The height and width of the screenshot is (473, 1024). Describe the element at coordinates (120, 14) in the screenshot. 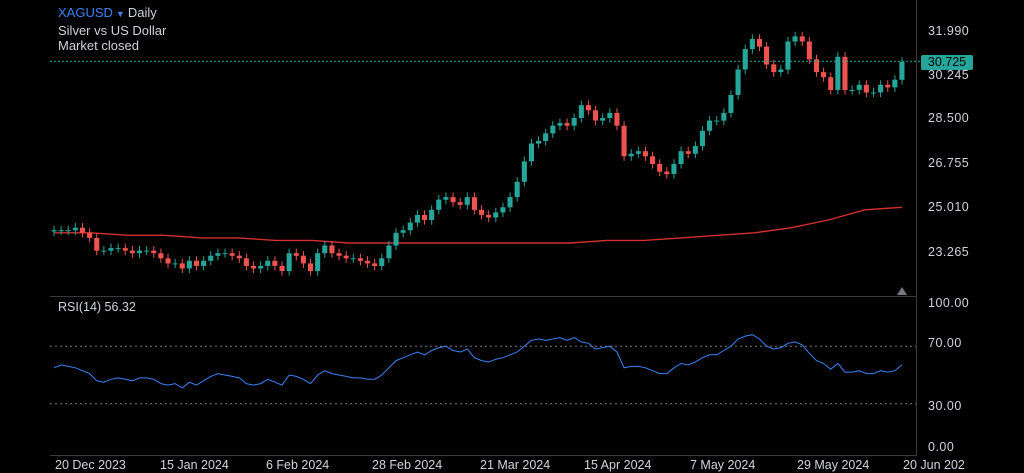

I see `triangle-down-icon: ▼` at that location.